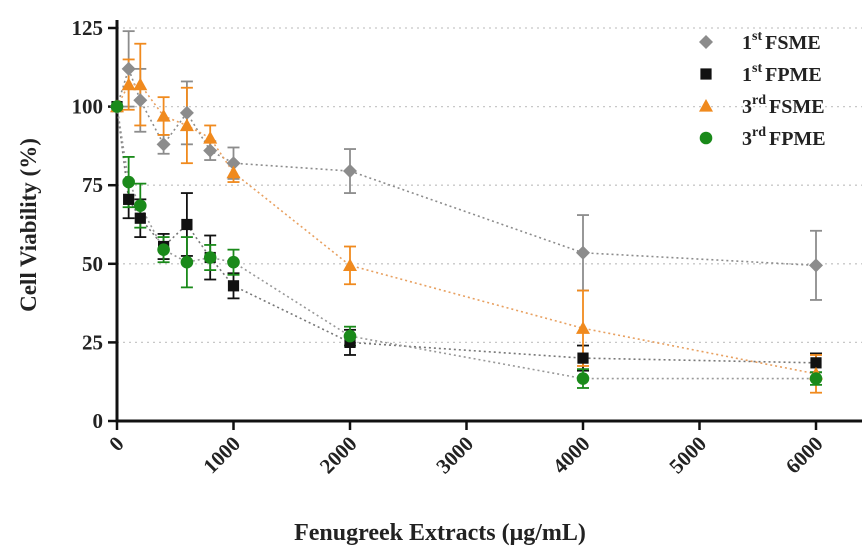 The image size is (865, 549). What do you see at coordinates (782, 73) in the screenshot?
I see `legend-label: 1st FPME` at bounding box center [782, 73].